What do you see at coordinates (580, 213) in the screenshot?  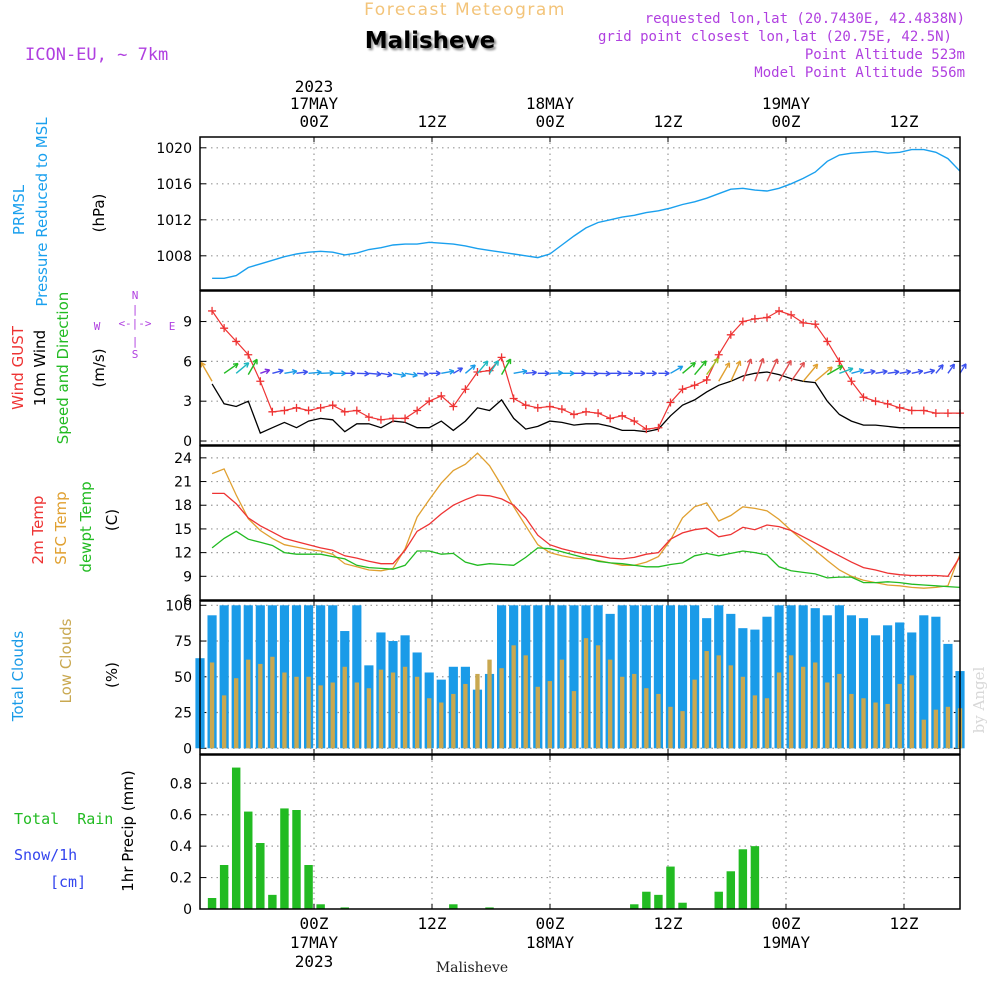 I see `panel-background` at bounding box center [580, 213].